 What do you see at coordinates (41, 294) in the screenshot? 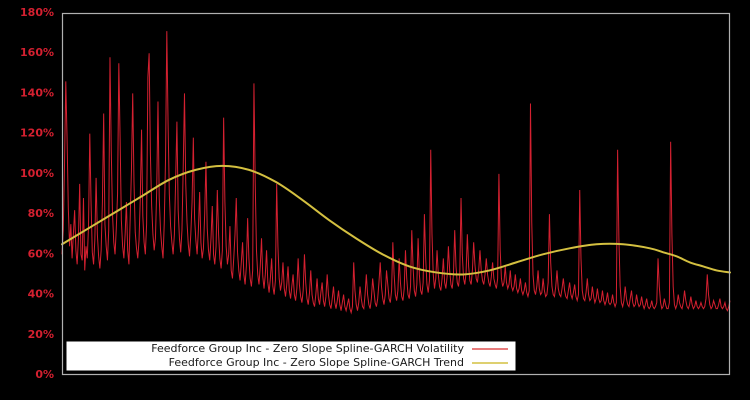
I see `y-axis-tick-label: 40%` at bounding box center [41, 294].